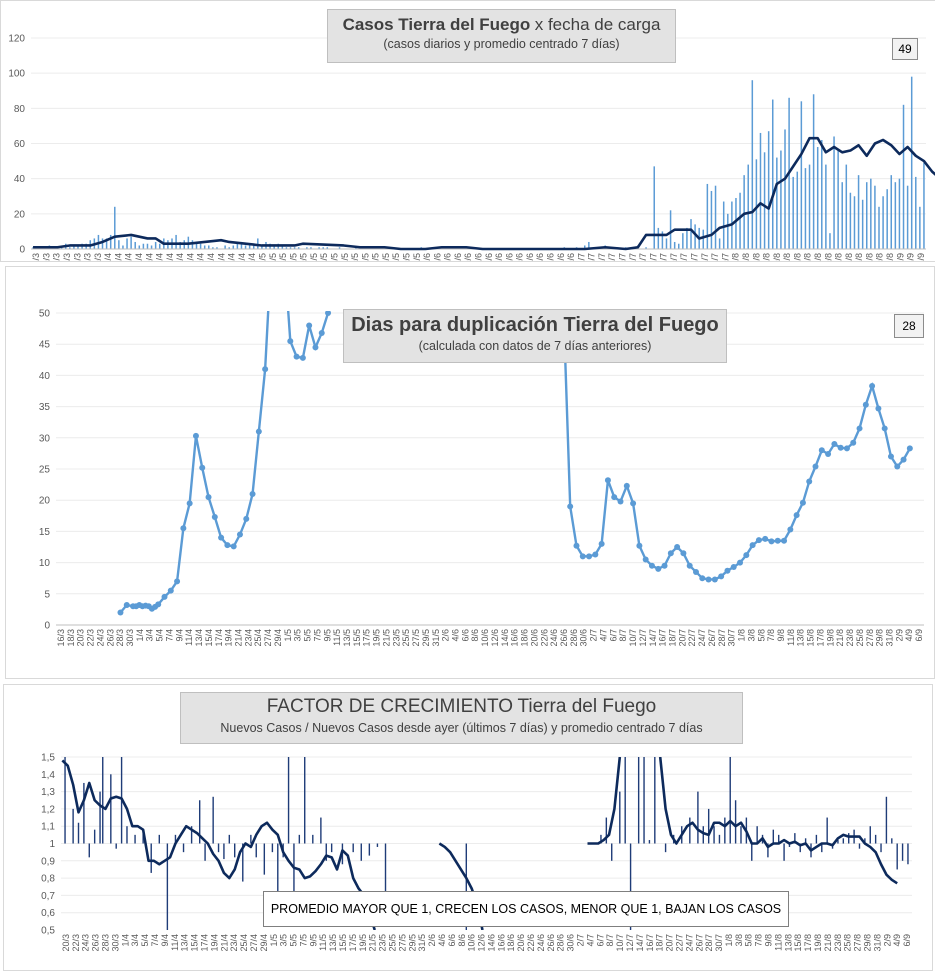 Image resolution: width=935 pixels, height=972 pixels. Describe the element at coordinates (386, 257) in the screenshot. I see `x-tick-label: 25/5` at that location.